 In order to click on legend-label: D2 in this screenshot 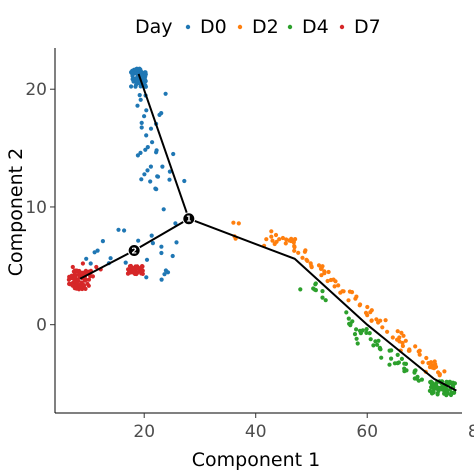, I will do `click(265, 27)`.